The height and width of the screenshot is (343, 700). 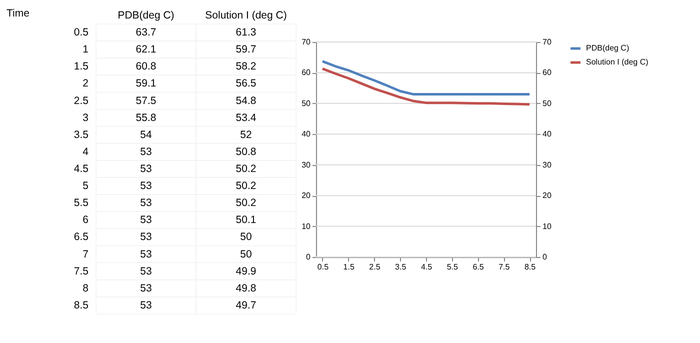 I want to click on y-tick-label: 8.5, so click(x=81, y=305).